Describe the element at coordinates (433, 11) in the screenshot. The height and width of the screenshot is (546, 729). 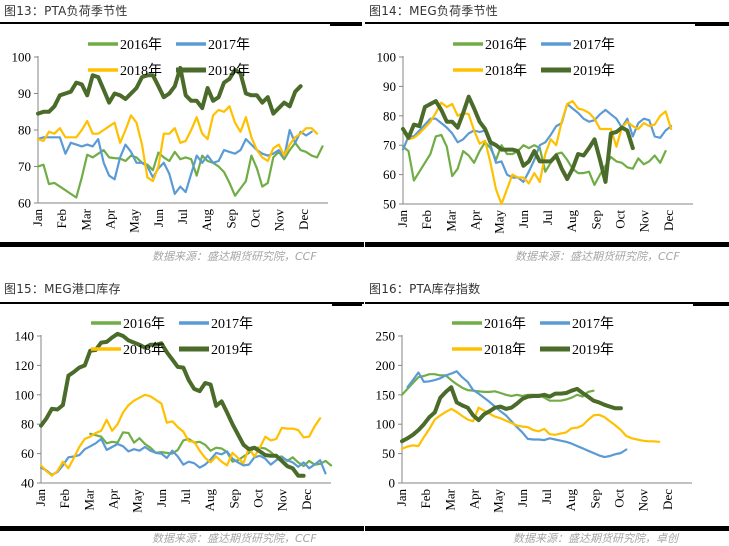
I see `chart-title: 图14：MEG负荷季节性` at that location.